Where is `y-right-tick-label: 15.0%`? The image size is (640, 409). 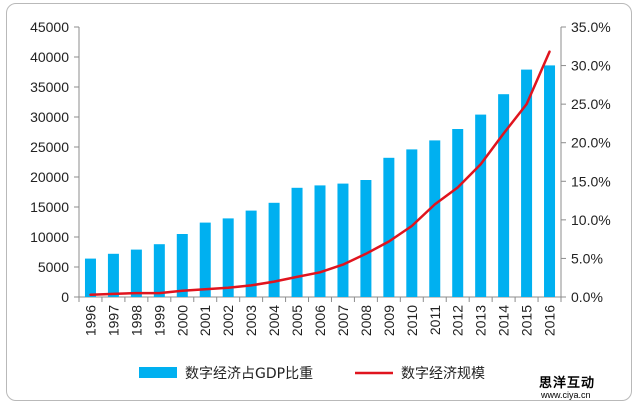
y-right-tick-label: 15.0% is located at coordinates (591, 181).